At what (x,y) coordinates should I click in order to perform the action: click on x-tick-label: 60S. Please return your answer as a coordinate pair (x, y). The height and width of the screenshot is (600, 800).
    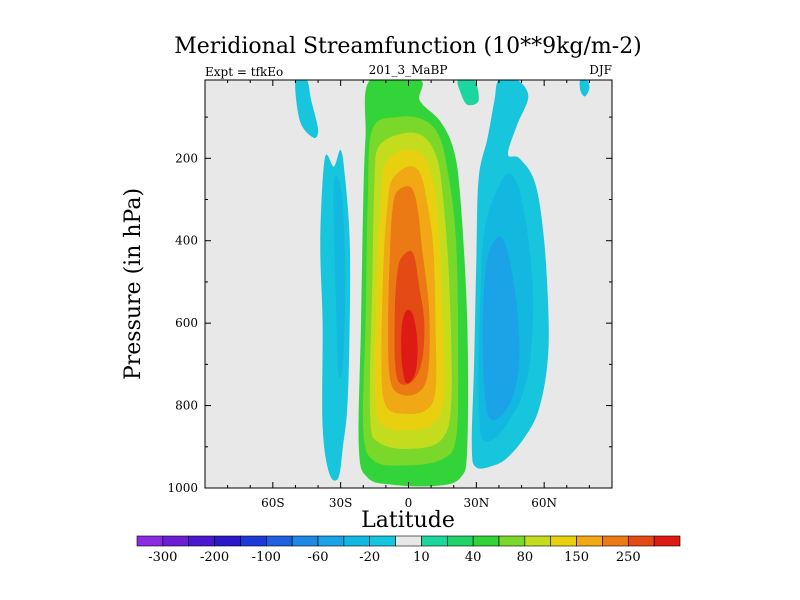
    Looking at the image, I should click on (273, 503).